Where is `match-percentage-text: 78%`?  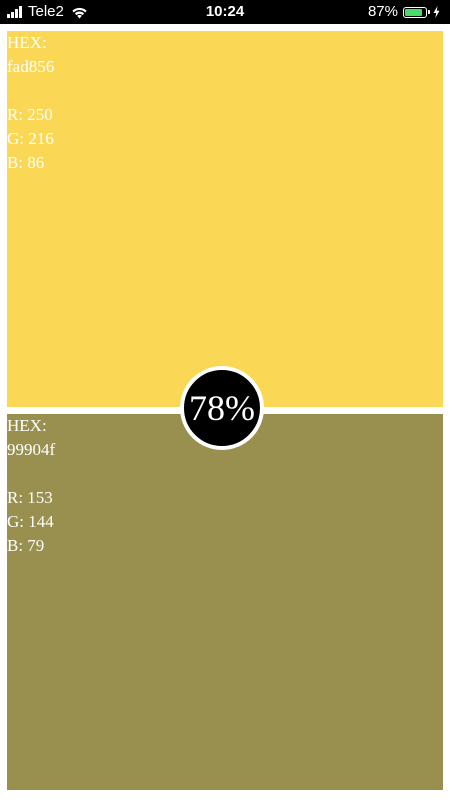 match-percentage-text: 78% is located at coordinates (222, 408).